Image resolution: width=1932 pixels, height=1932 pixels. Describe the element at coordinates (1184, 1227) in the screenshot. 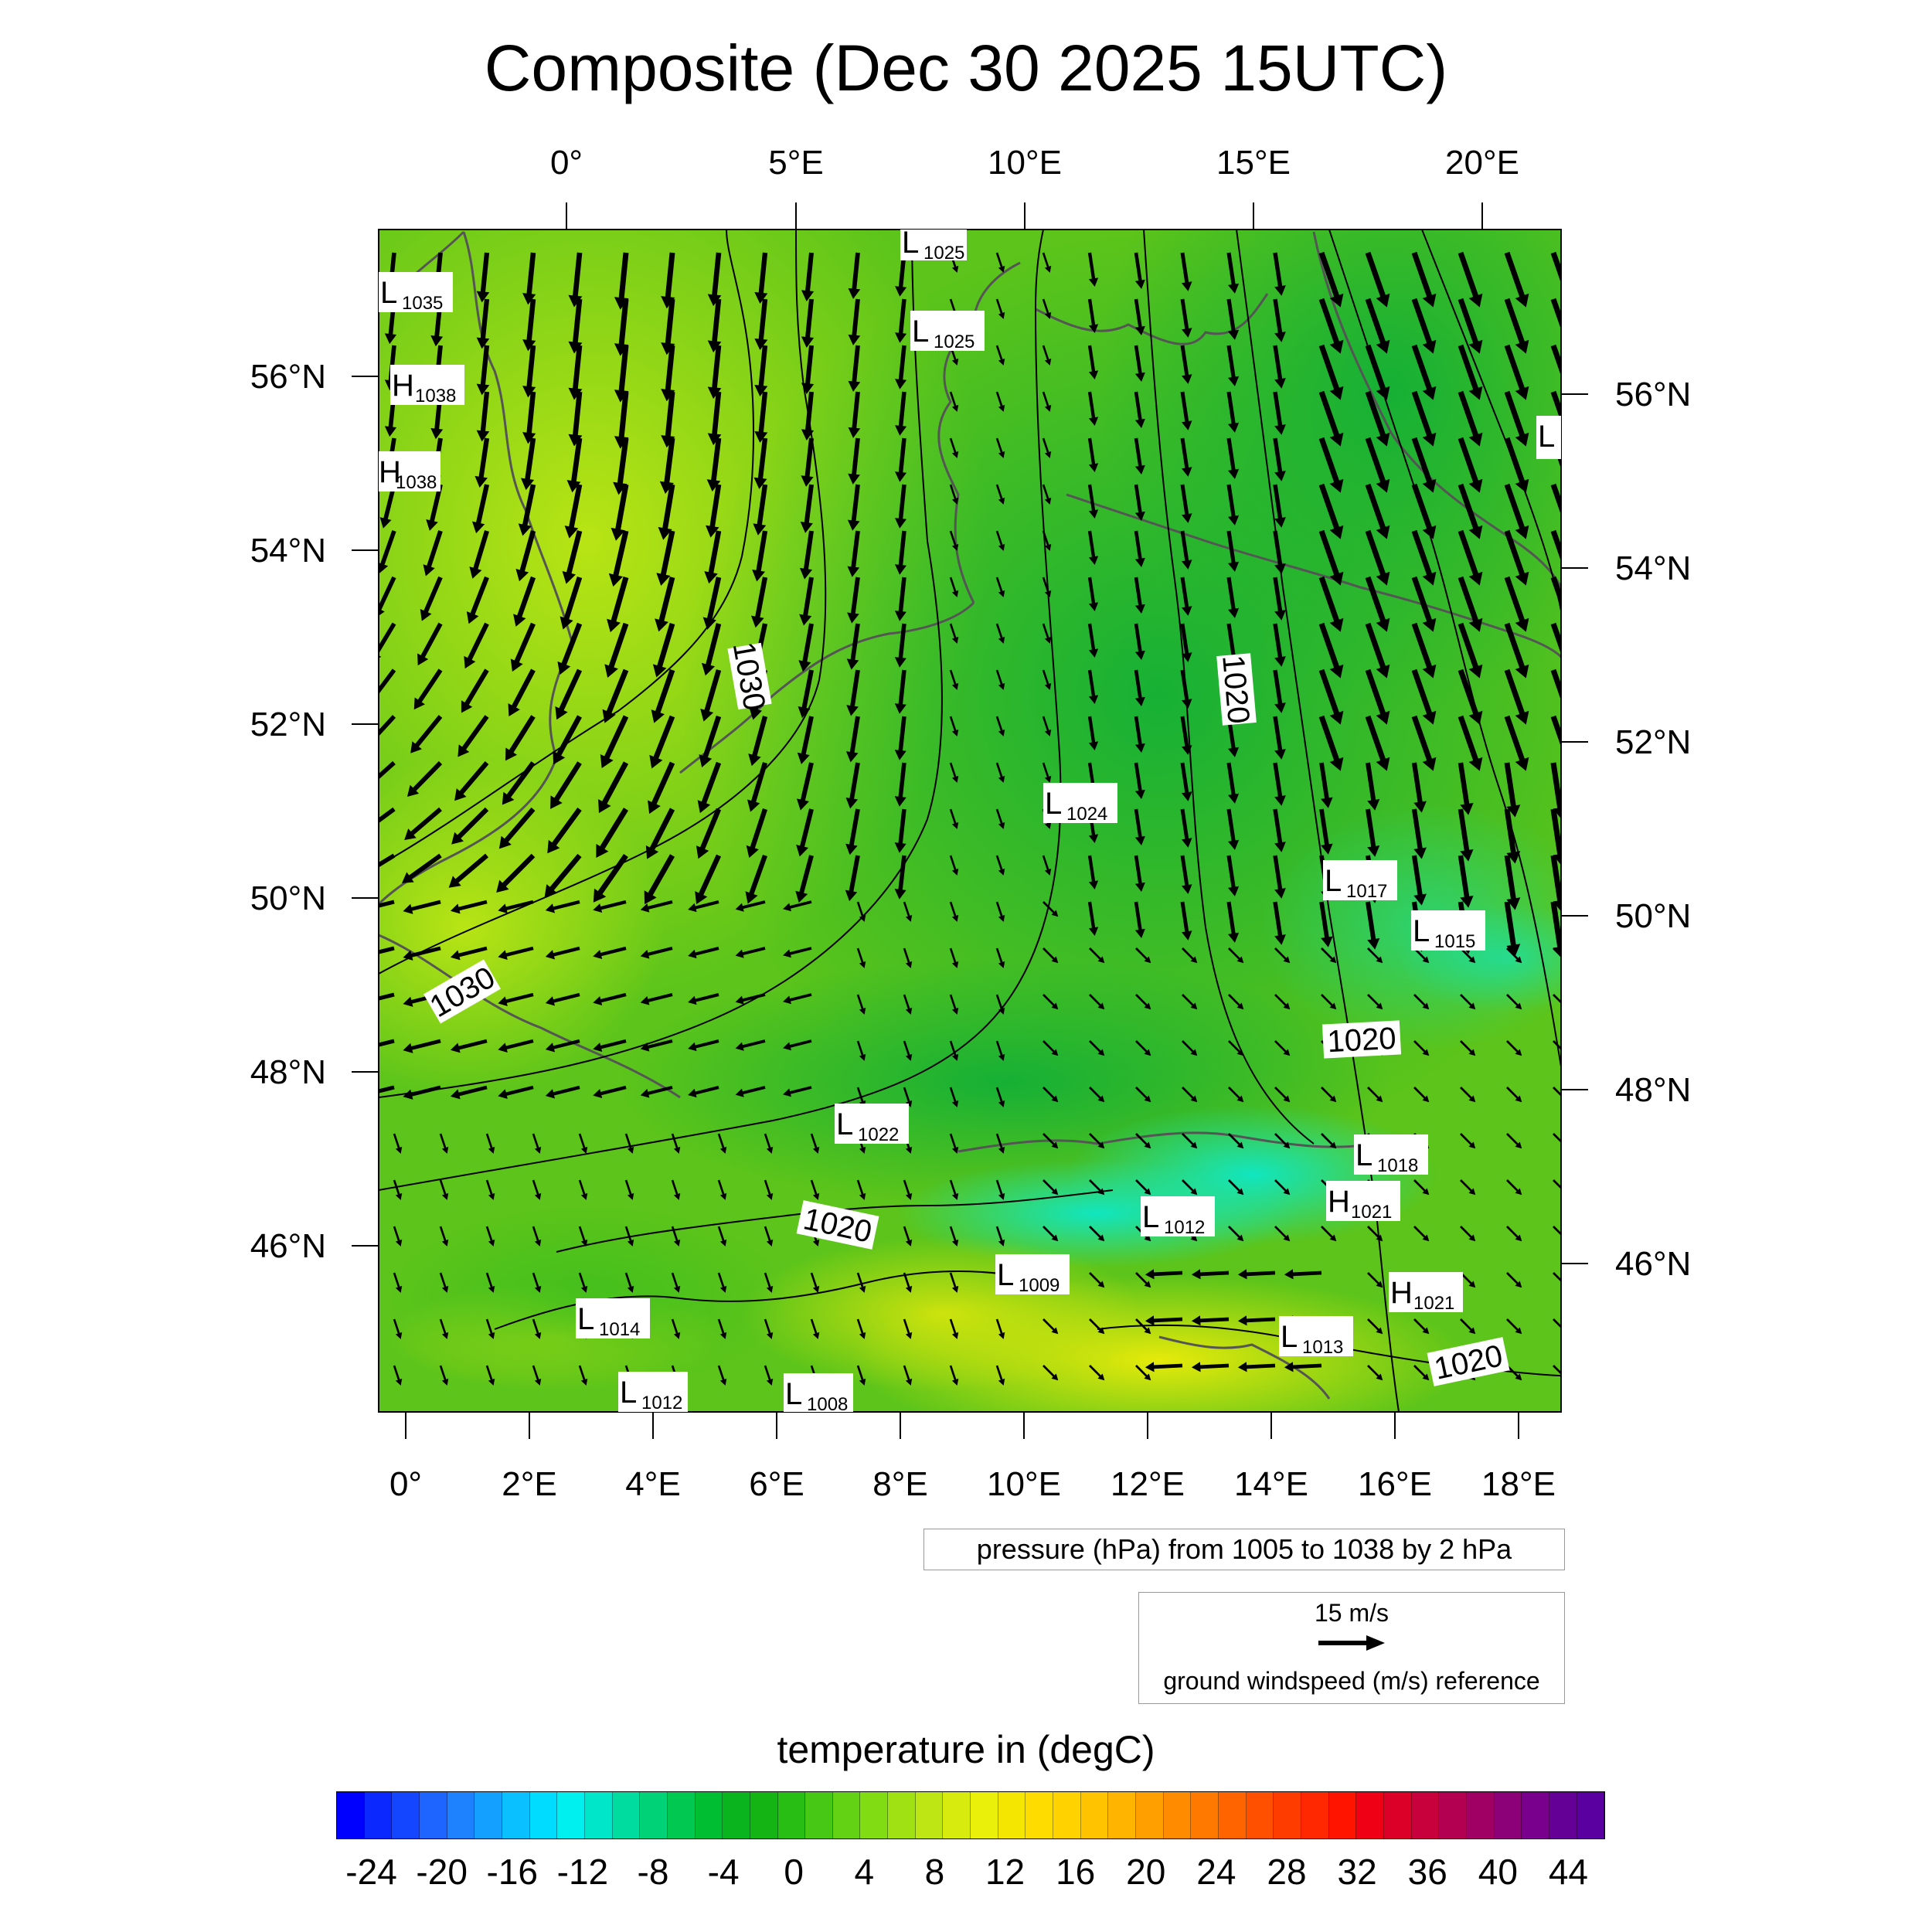

I see `svg-text: 1012` at that location.